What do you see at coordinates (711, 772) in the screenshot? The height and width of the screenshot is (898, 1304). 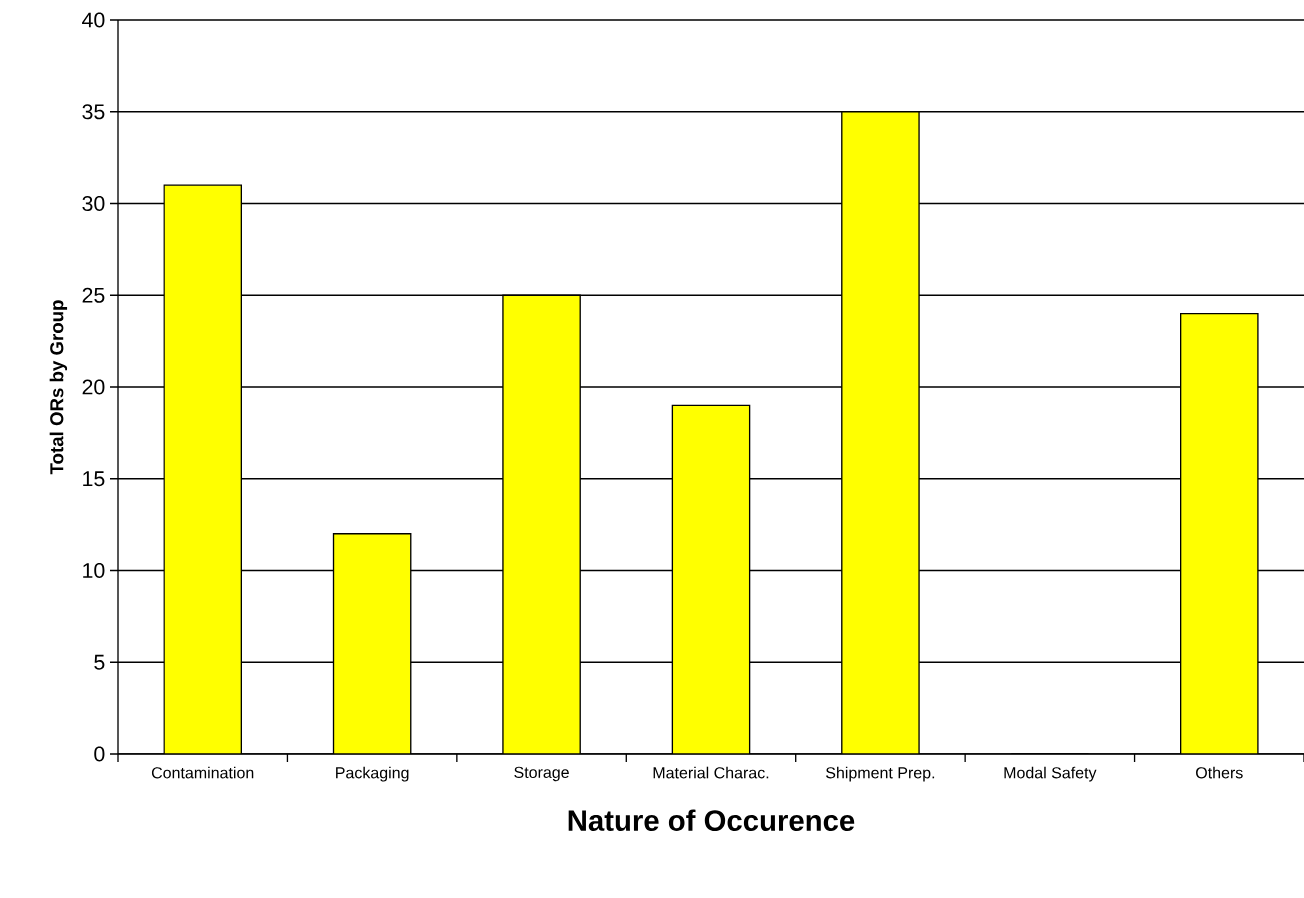 I see `x-tick-label: Material Charac.` at bounding box center [711, 772].